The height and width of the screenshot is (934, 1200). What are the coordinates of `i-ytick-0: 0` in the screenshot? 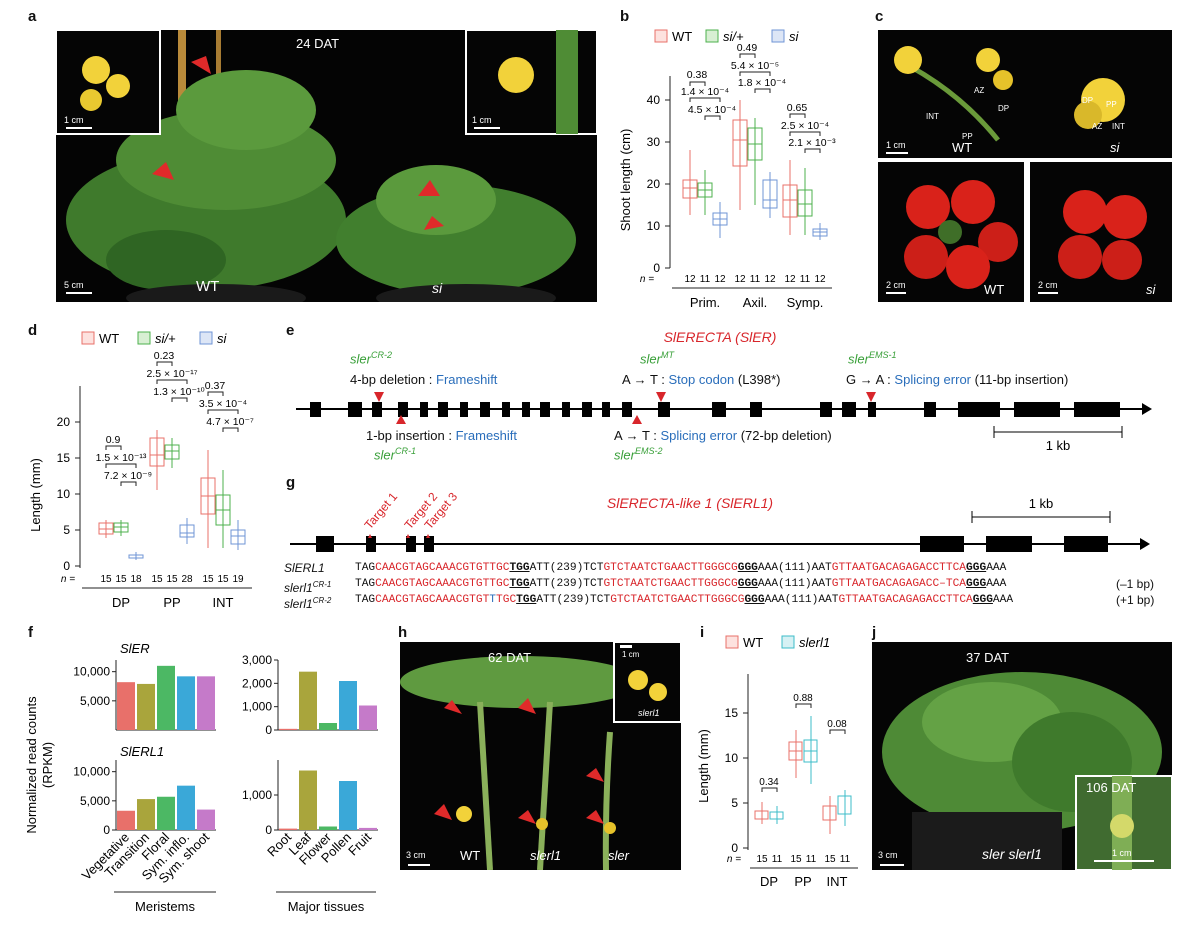 It's located at (734, 848).